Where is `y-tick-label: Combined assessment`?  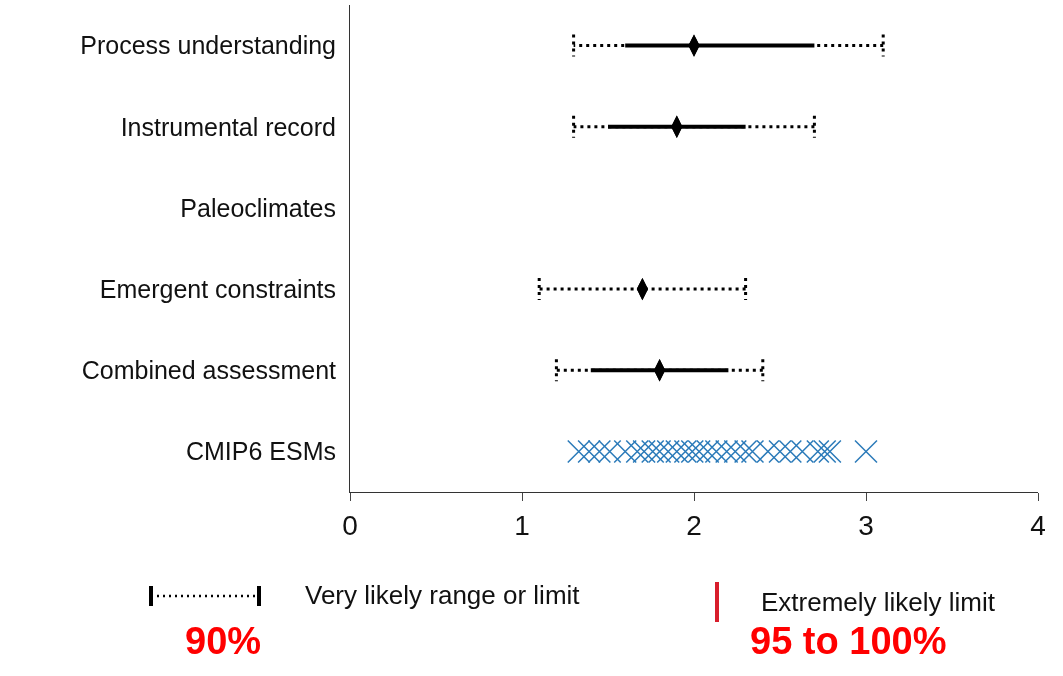
y-tick-label: Combined assessment is located at coordinates (209, 370).